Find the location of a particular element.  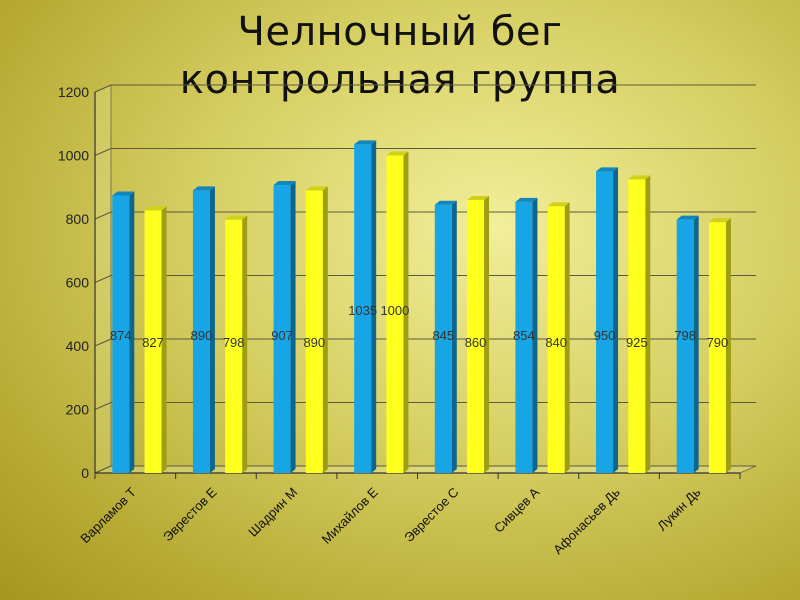

y-tick-label: 1000 is located at coordinates (73, 156).